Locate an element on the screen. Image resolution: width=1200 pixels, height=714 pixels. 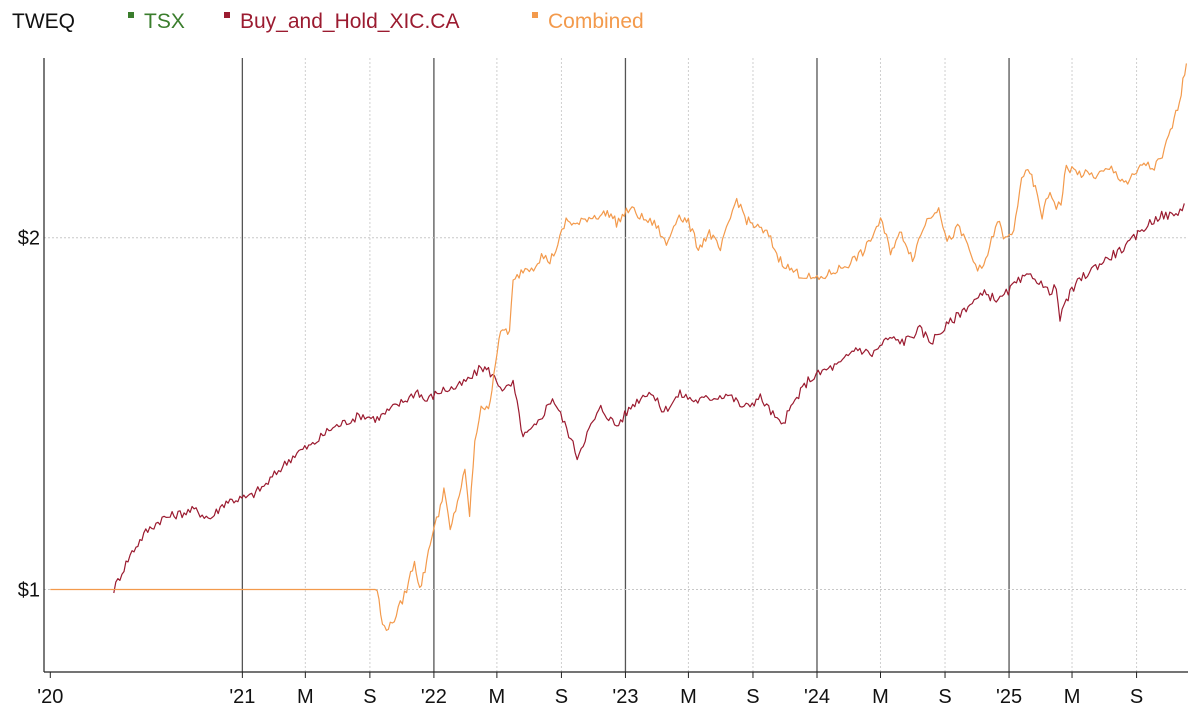
legend-label: Buy_and_Hold_XIC.CA is located at coordinates (349, 21).